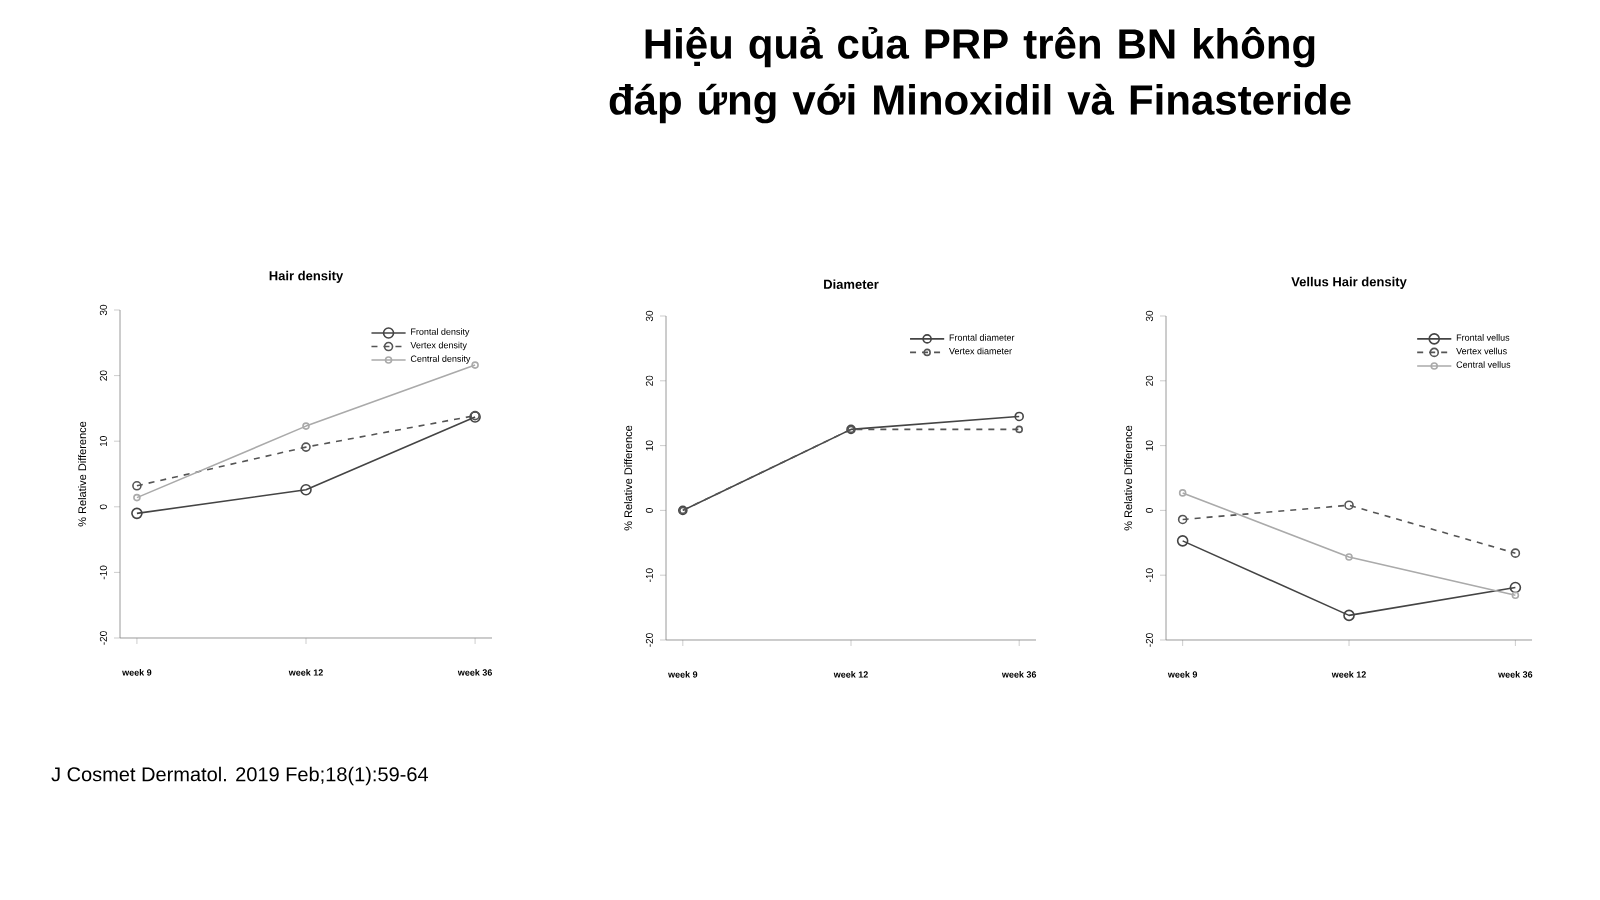 The width and height of the screenshot is (1600, 900). Describe the element at coordinates (240, 776) in the screenshot. I see `text: J Cosmet Dermatol. 2019 Feb;18(1):59-64` at that location.